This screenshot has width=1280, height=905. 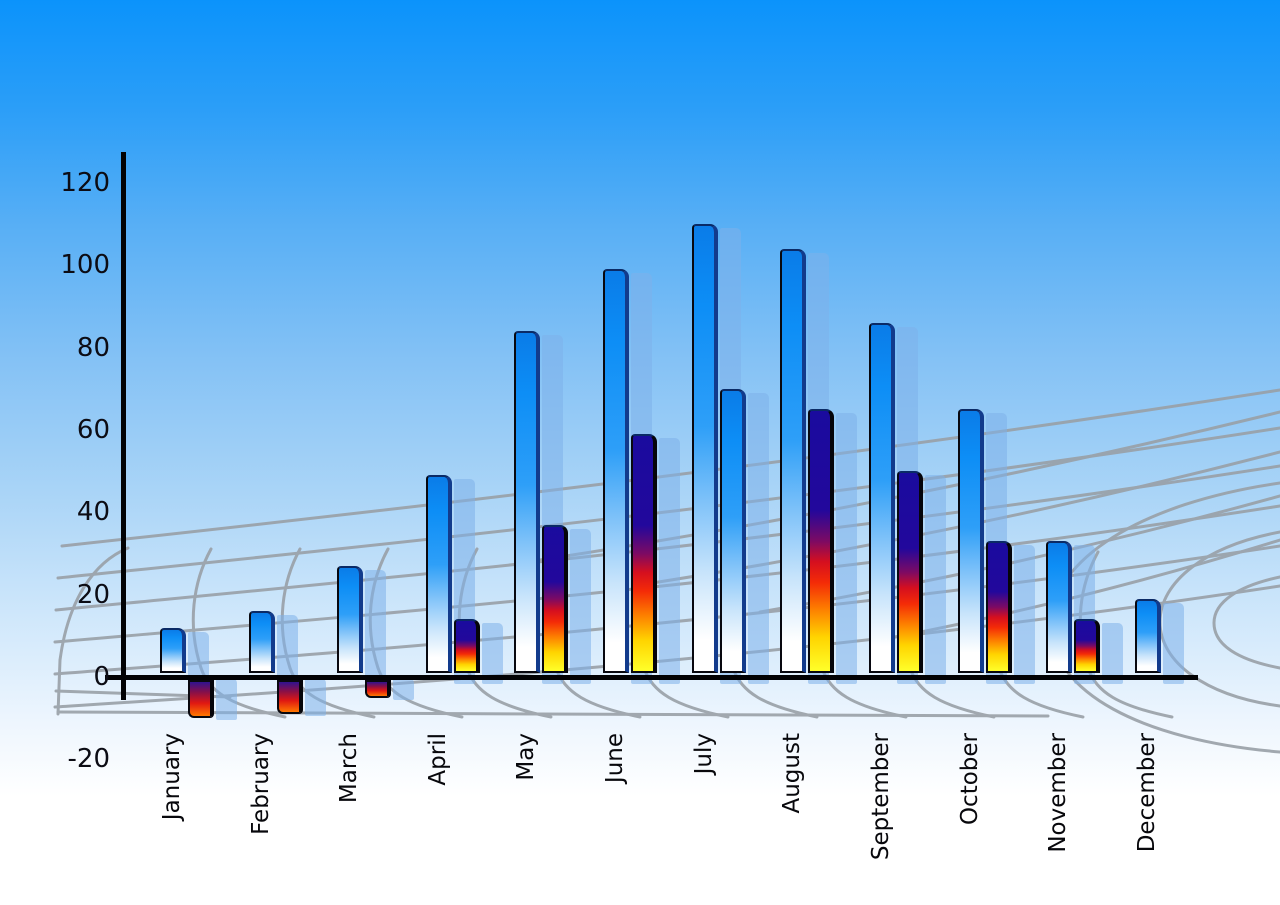 What do you see at coordinates (1146, 793) in the screenshot?
I see `x-tick-label: December` at bounding box center [1146, 793].